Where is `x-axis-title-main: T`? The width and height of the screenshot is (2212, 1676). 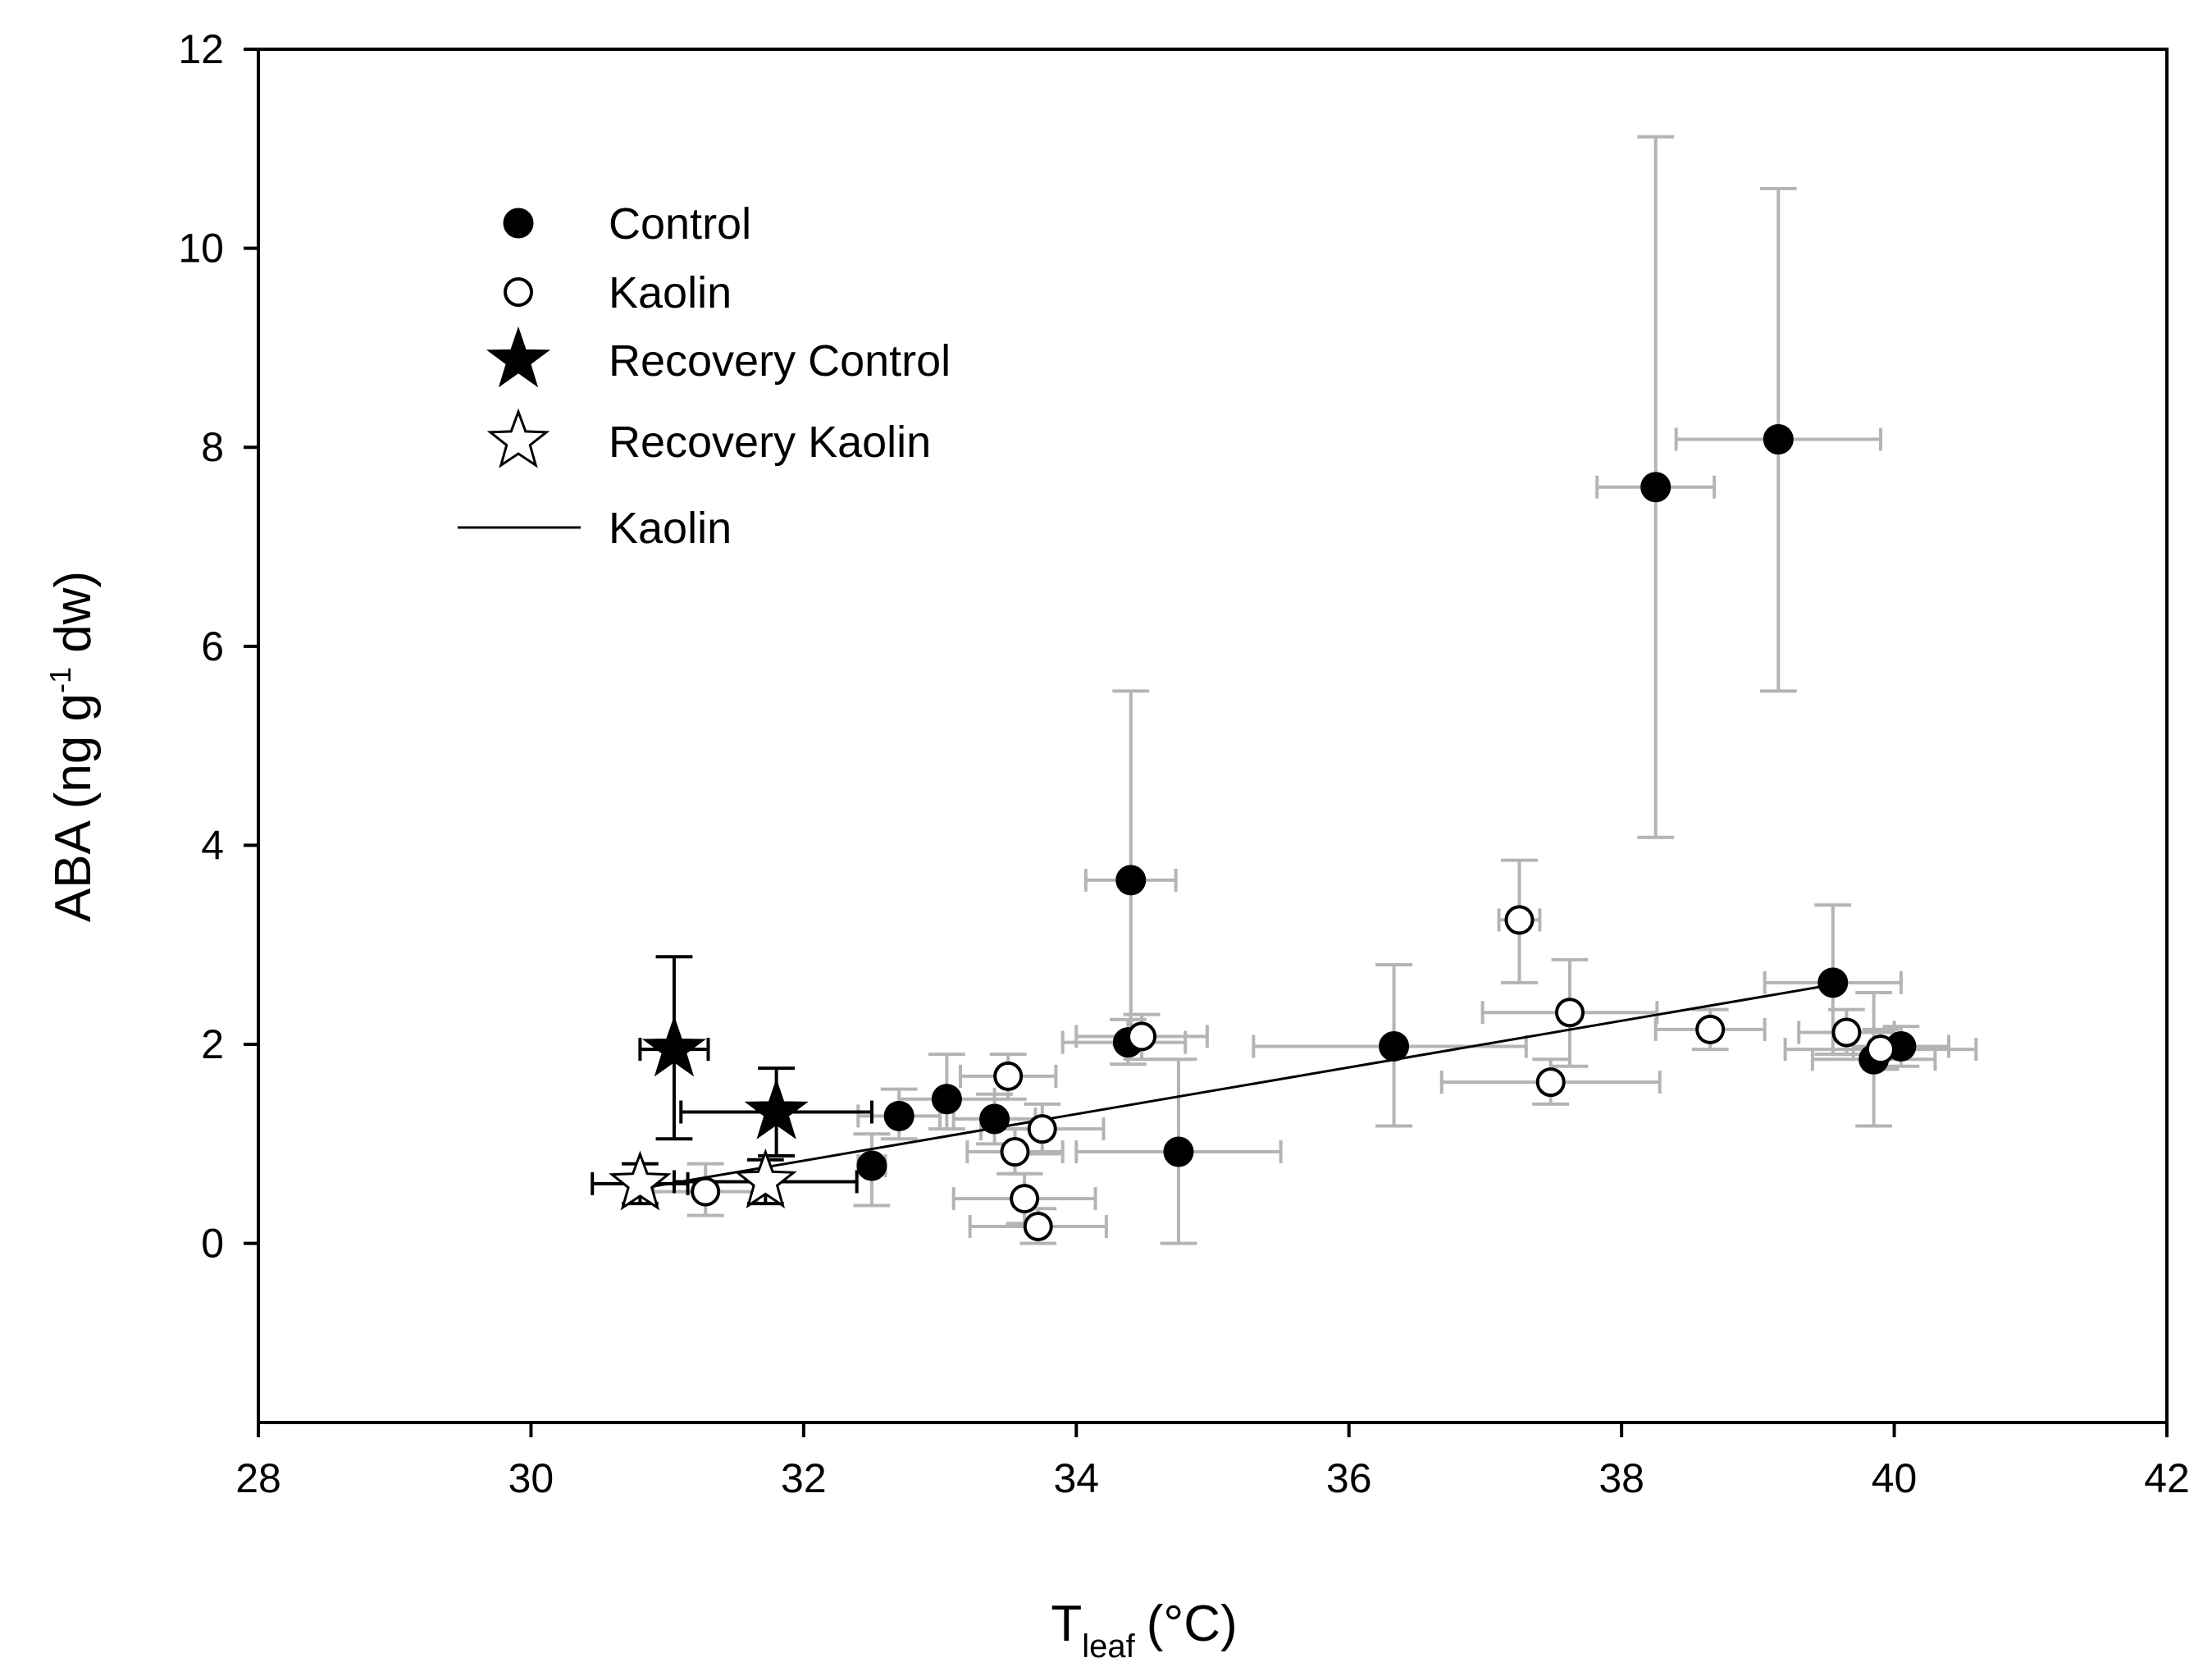 x-axis-title-main: T is located at coordinates (1066, 1624).